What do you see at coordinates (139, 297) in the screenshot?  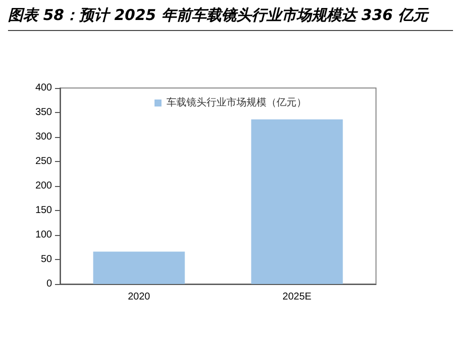 I see `x-tick-label: 2020` at bounding box center [139, 297].